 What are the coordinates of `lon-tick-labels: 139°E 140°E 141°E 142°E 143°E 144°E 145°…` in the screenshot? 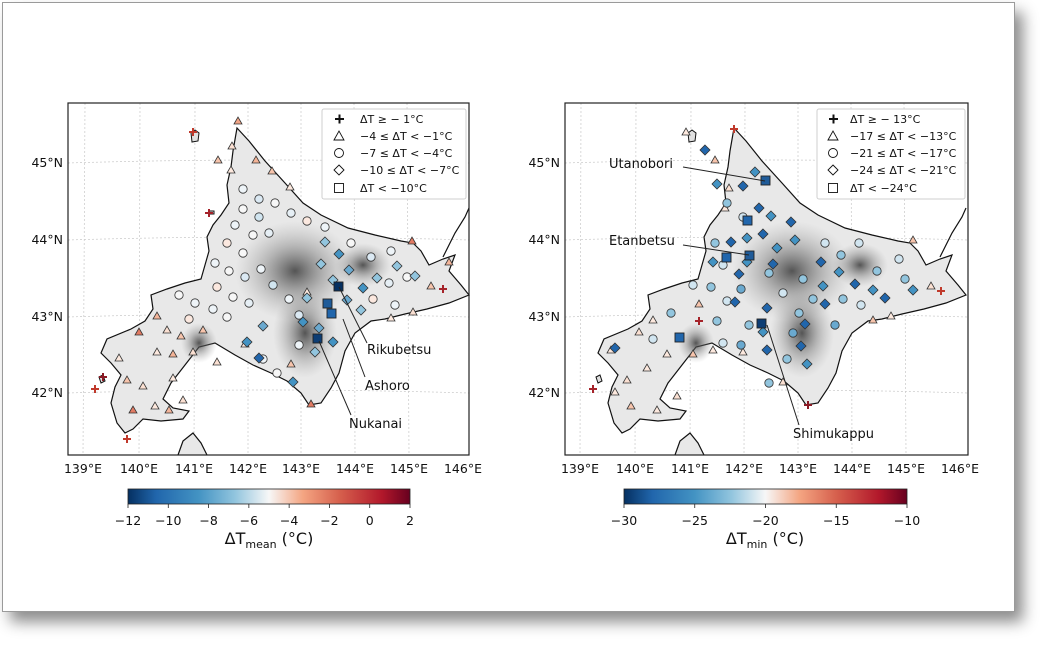 It's located at (770, 468).